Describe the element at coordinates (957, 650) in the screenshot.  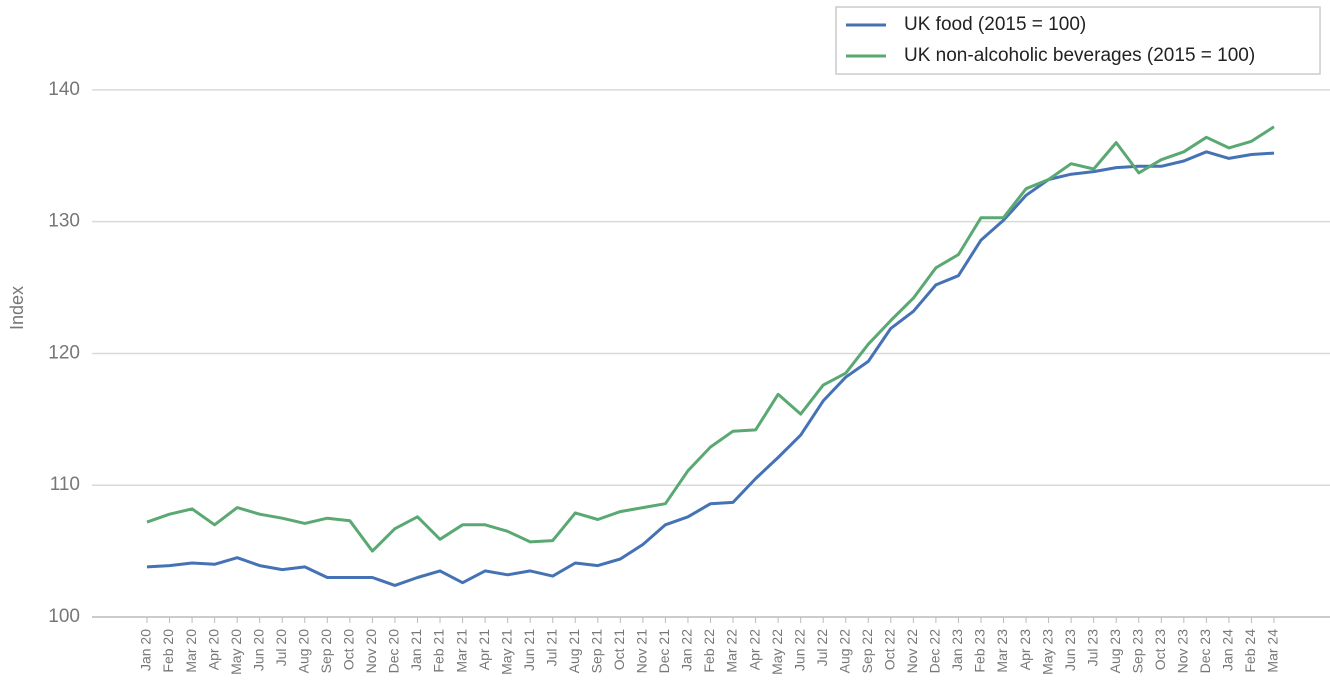
I see `x-tick-label: Jan 23` at that location.